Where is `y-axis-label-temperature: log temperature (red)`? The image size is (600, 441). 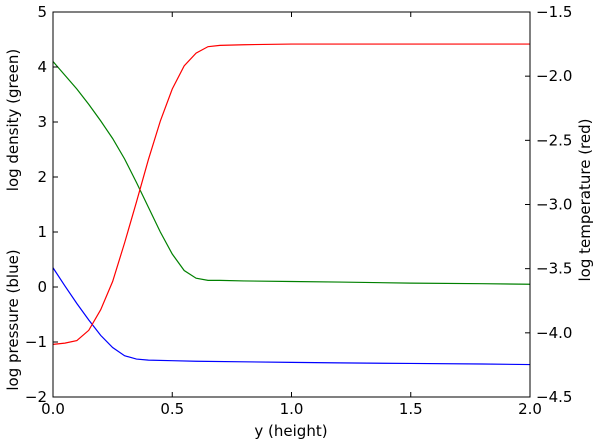
y-axis-label-temperature: log temperature (red) is located at coordinates (585, 200).